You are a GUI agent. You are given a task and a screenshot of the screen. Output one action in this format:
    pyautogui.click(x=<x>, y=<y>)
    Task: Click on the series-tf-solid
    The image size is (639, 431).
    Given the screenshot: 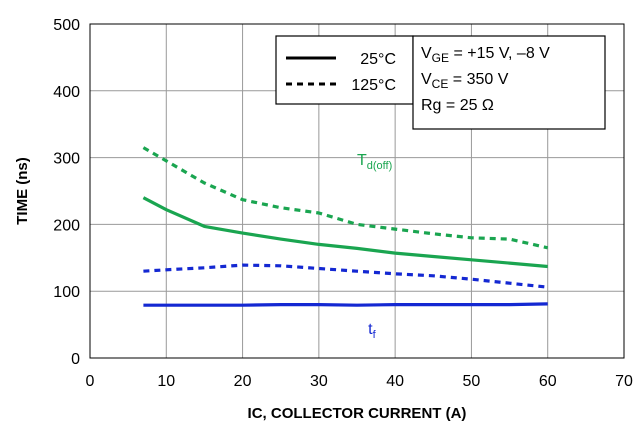 What is the action you would take?
    pyautogui.click(x=345, y=304)
    